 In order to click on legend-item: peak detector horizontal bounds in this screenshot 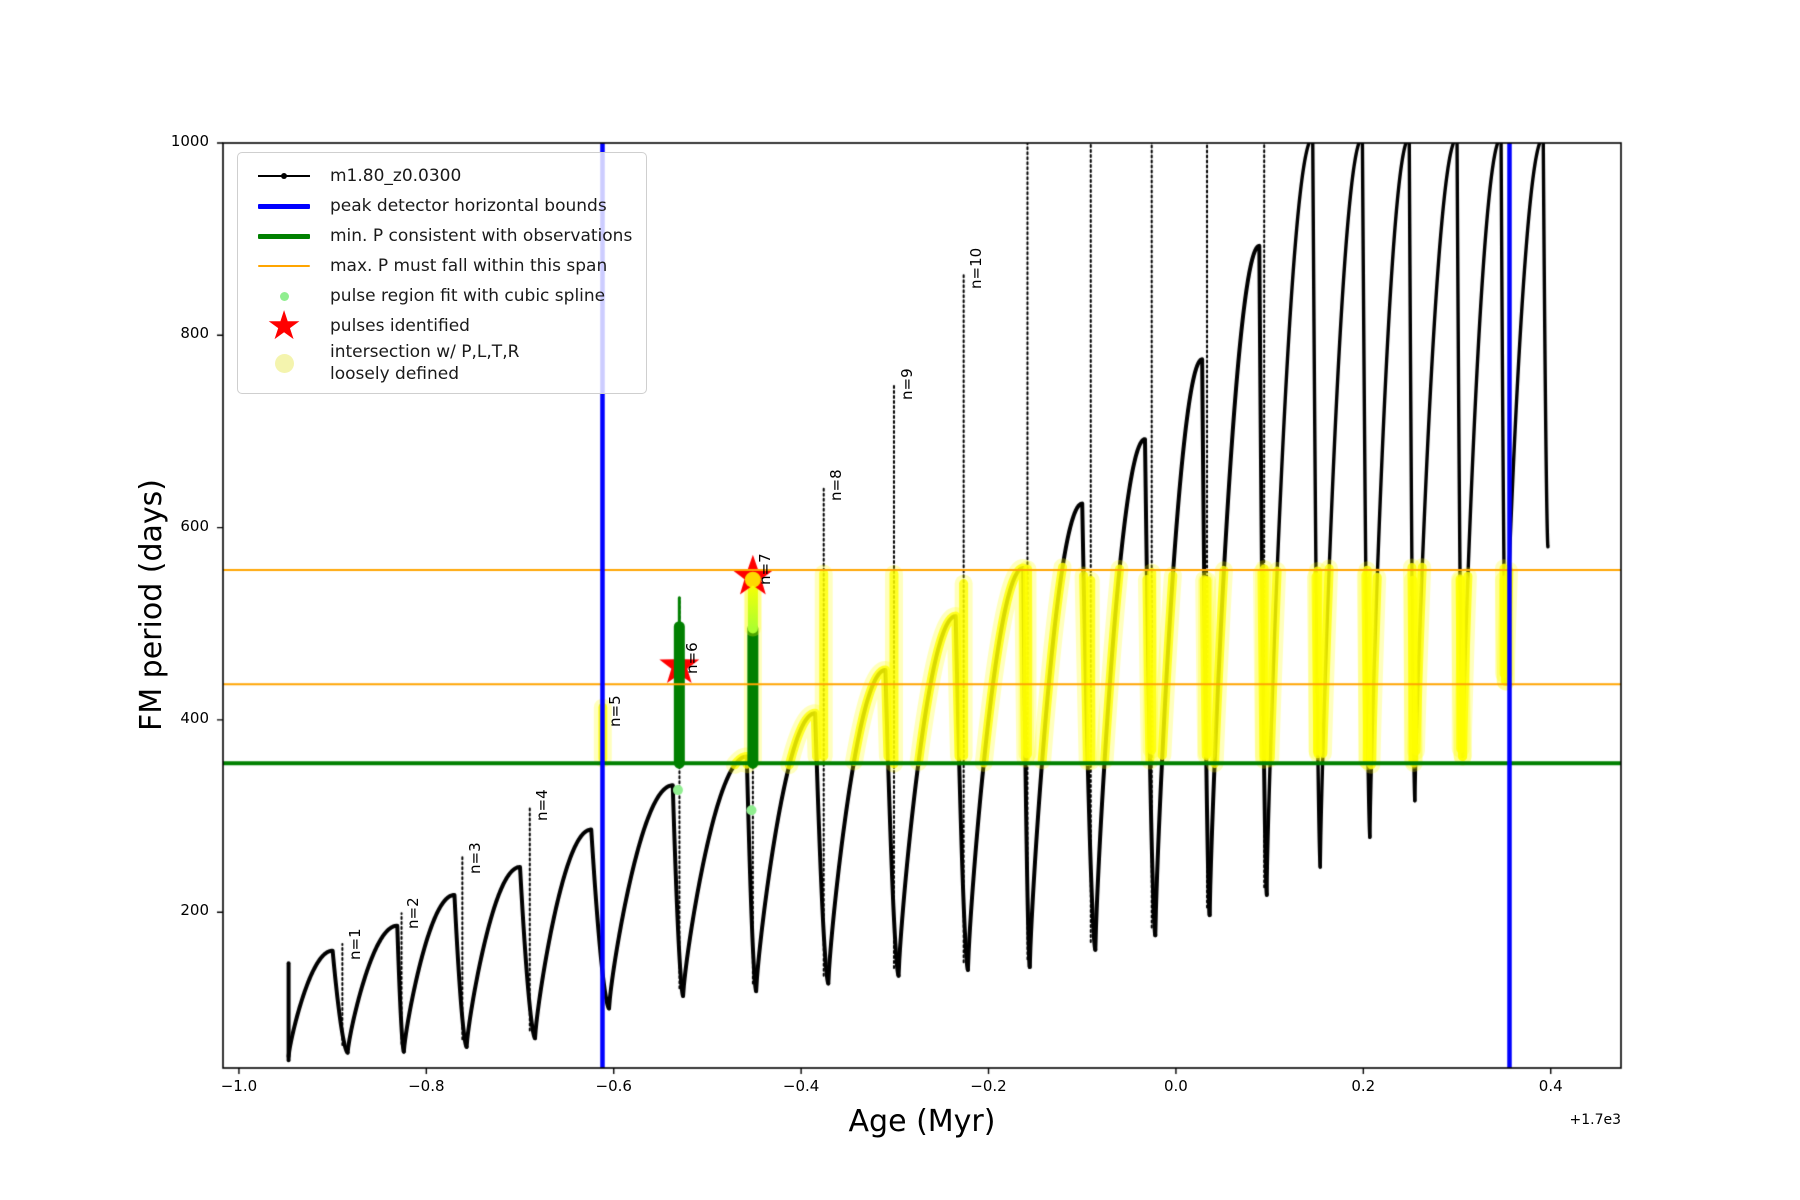, I will do `click(442, 206)`.